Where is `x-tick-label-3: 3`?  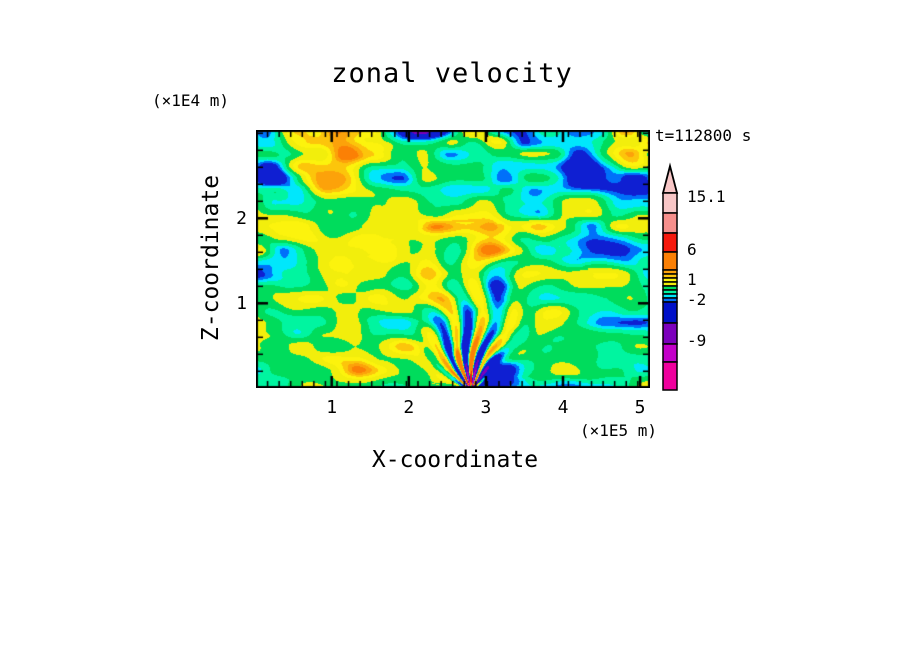
x-tick-label-3: 3 is located at coordinates (486, 407).